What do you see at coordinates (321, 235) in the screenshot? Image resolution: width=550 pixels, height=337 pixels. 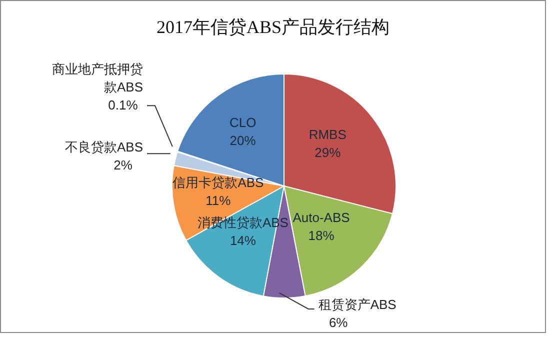 I see `data-label: 18%` at bounding box center [321, 235].